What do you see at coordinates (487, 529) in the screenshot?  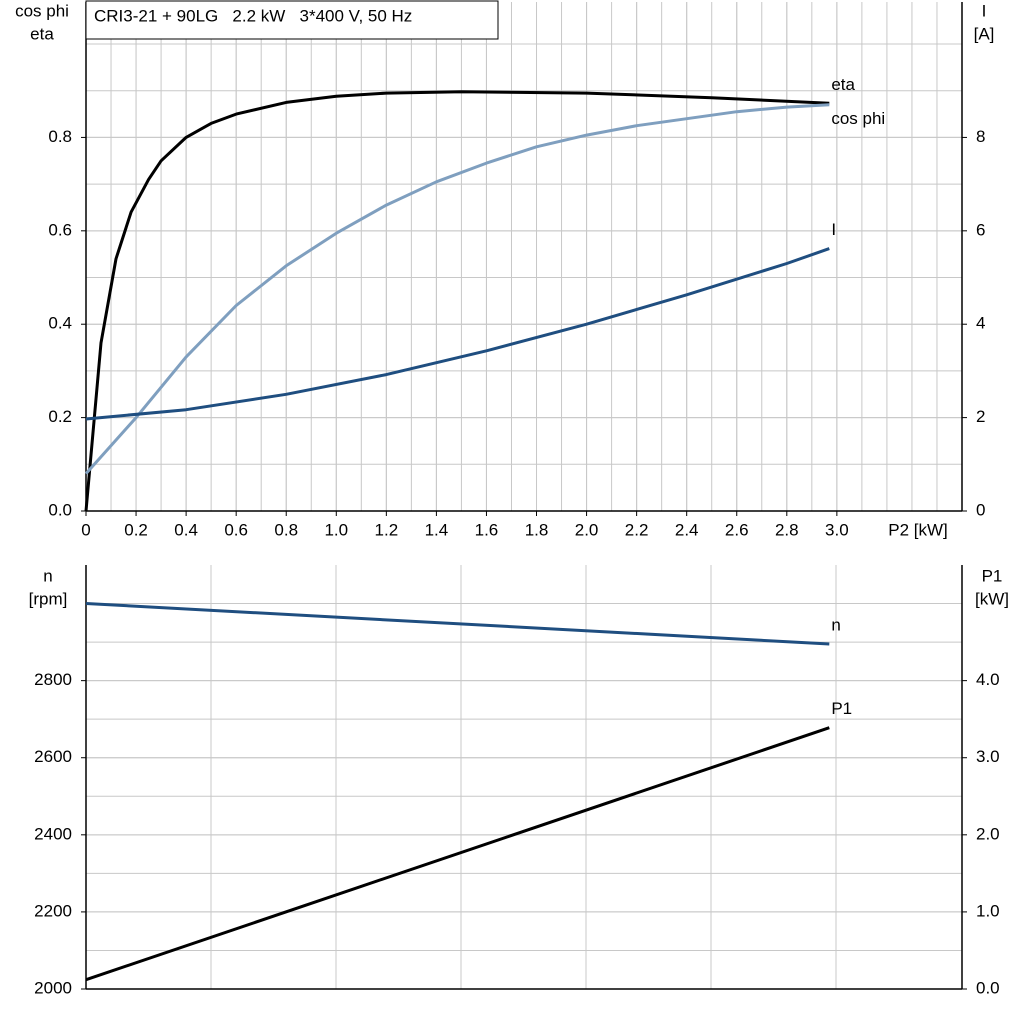 I see `x-tick-label: 1.6` at bounding box center [487, 529].